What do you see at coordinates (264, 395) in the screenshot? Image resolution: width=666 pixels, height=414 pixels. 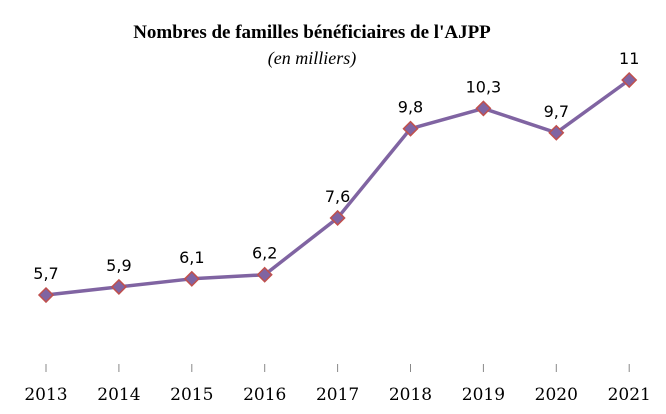 I see `x-tick-label: 2016` at bounding box center [264, 395].